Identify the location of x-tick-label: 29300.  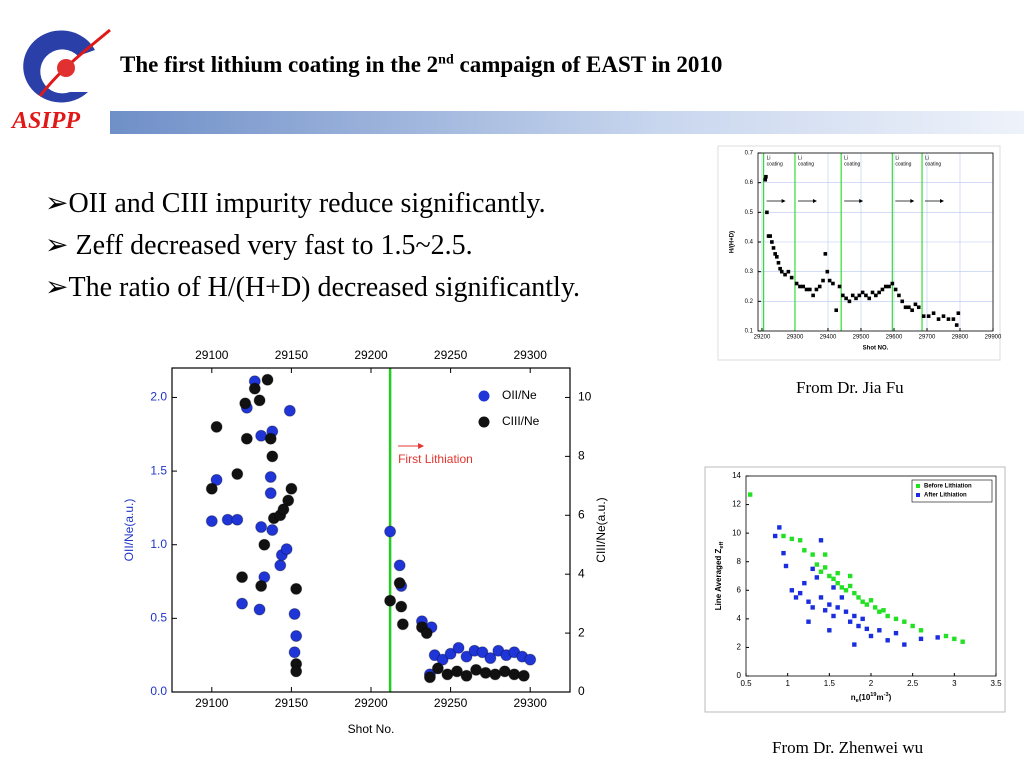
(795, 338).